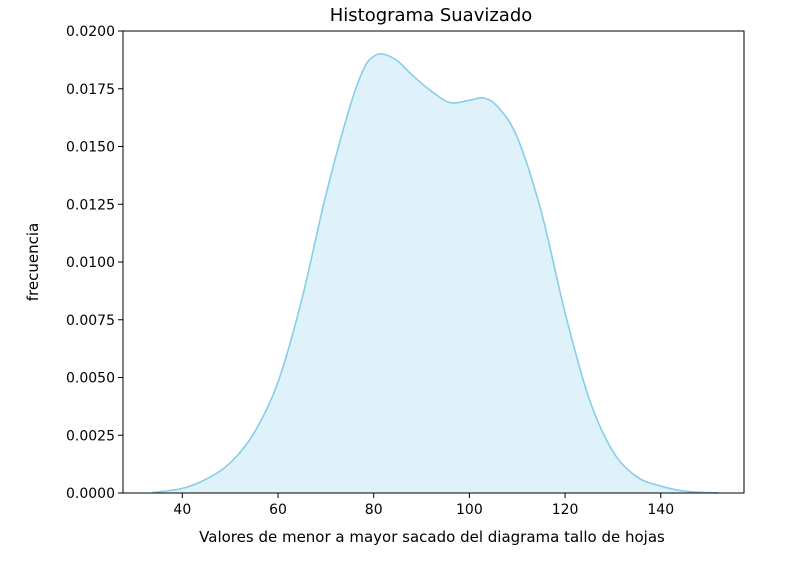 This screenshot has width=786, height=562. What do you see at coordinates (90, 494) in the screenshot?
I see `y-tick-label: 0.0000` at bounding box center [90, 494].